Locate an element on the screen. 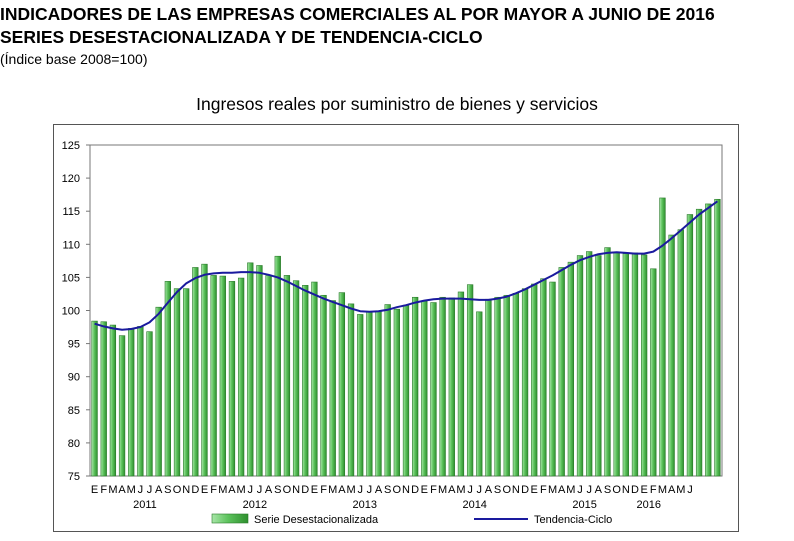 The image size is (794, 541). report-title-line3: (Índice base 2008=100) is located at coordinates (74, 59).